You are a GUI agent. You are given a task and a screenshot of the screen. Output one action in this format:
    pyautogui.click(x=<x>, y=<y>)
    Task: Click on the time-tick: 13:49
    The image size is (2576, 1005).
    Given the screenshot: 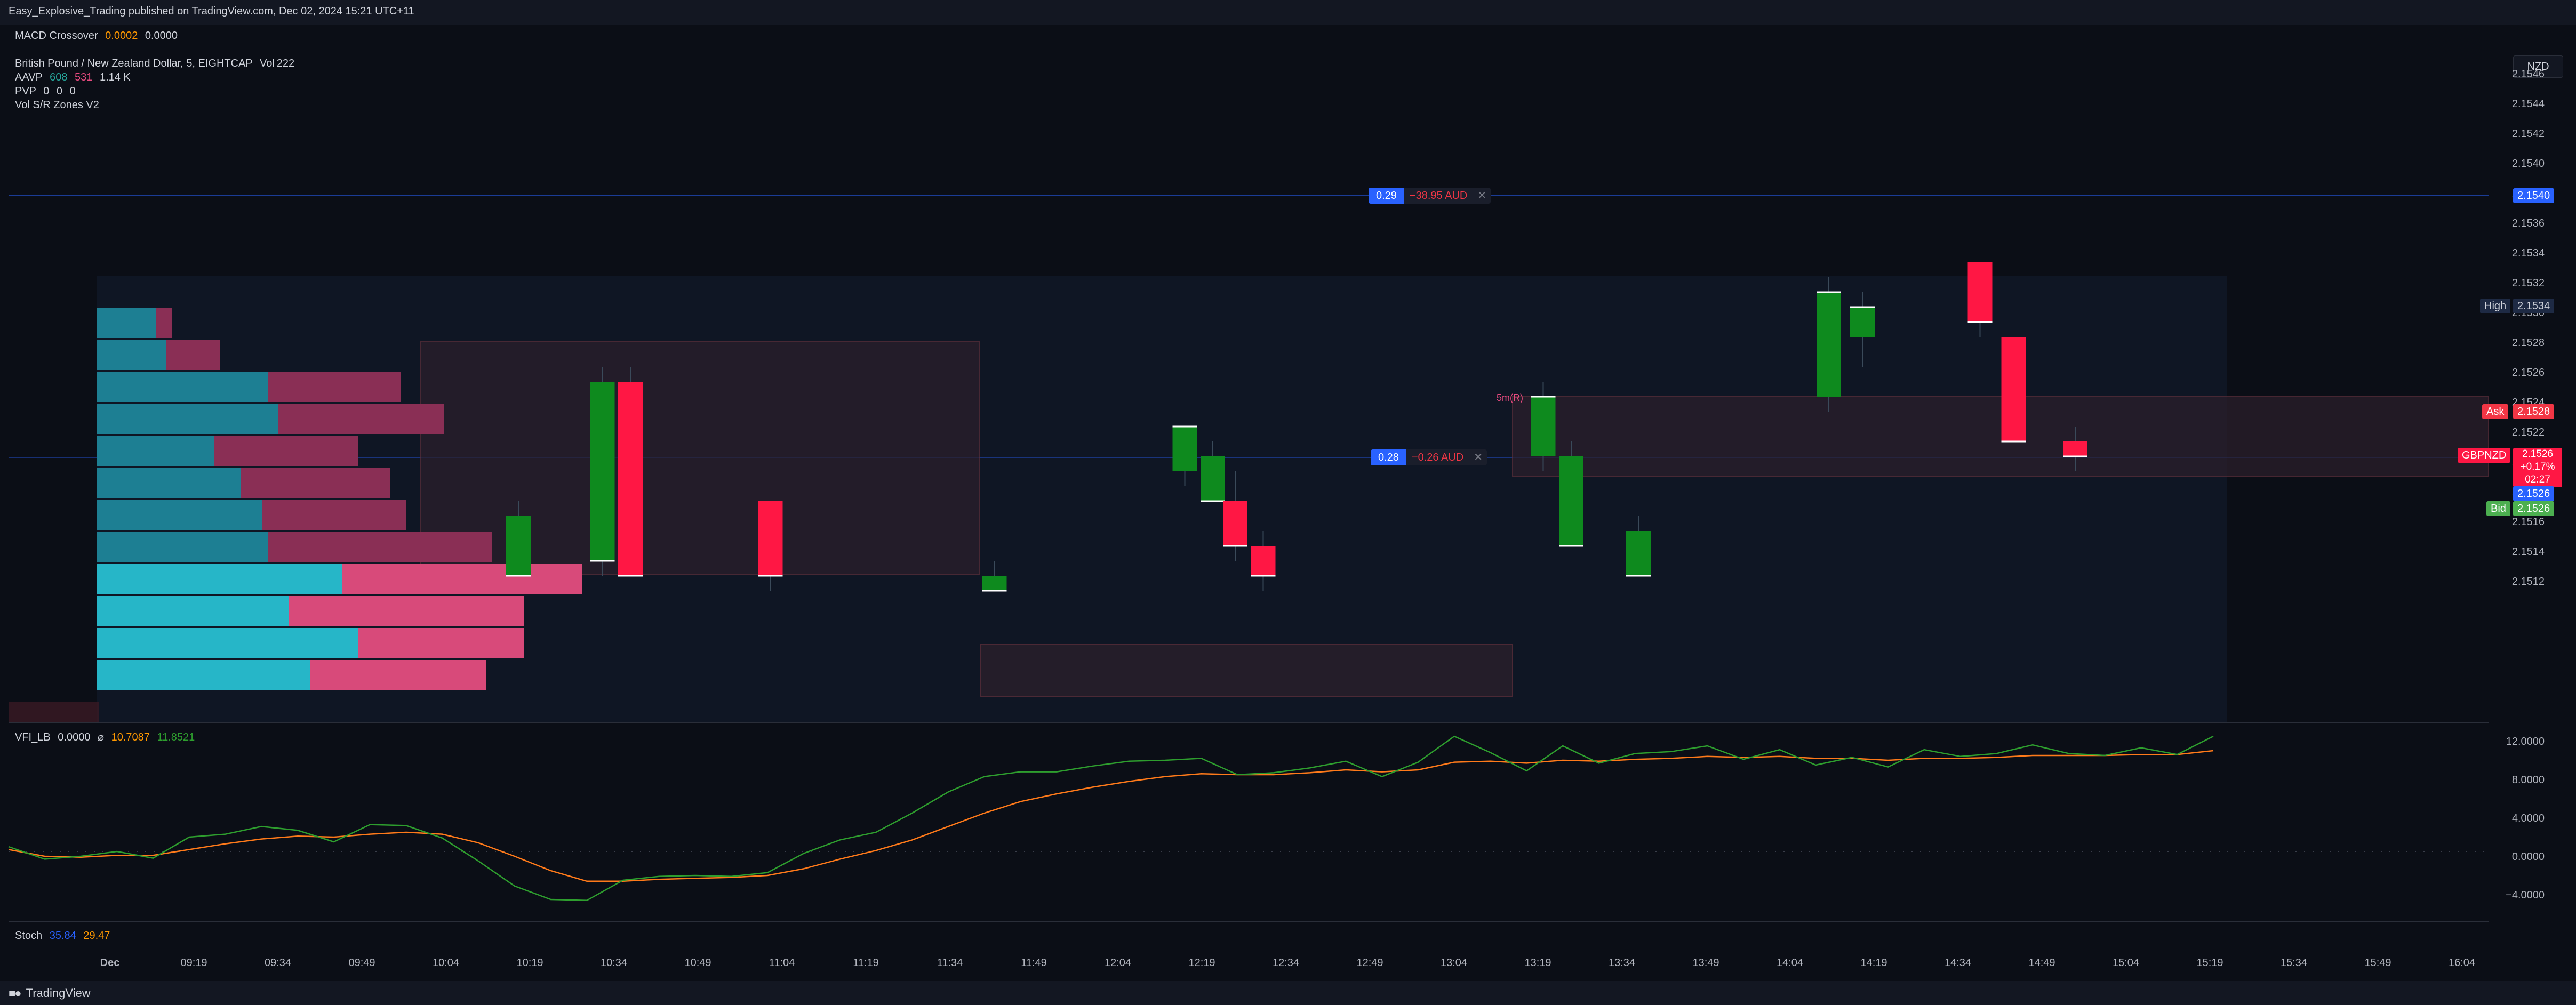 What is the action you would take?
    pyautogui.click(x=1705, y=963)
    